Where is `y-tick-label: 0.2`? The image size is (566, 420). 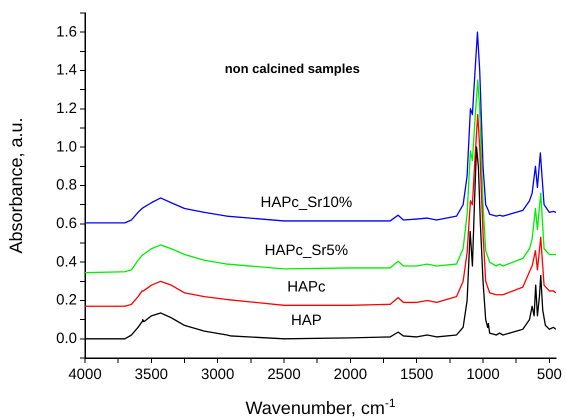 y-tick-label: 0.2 is located at coordinates (66, 300).